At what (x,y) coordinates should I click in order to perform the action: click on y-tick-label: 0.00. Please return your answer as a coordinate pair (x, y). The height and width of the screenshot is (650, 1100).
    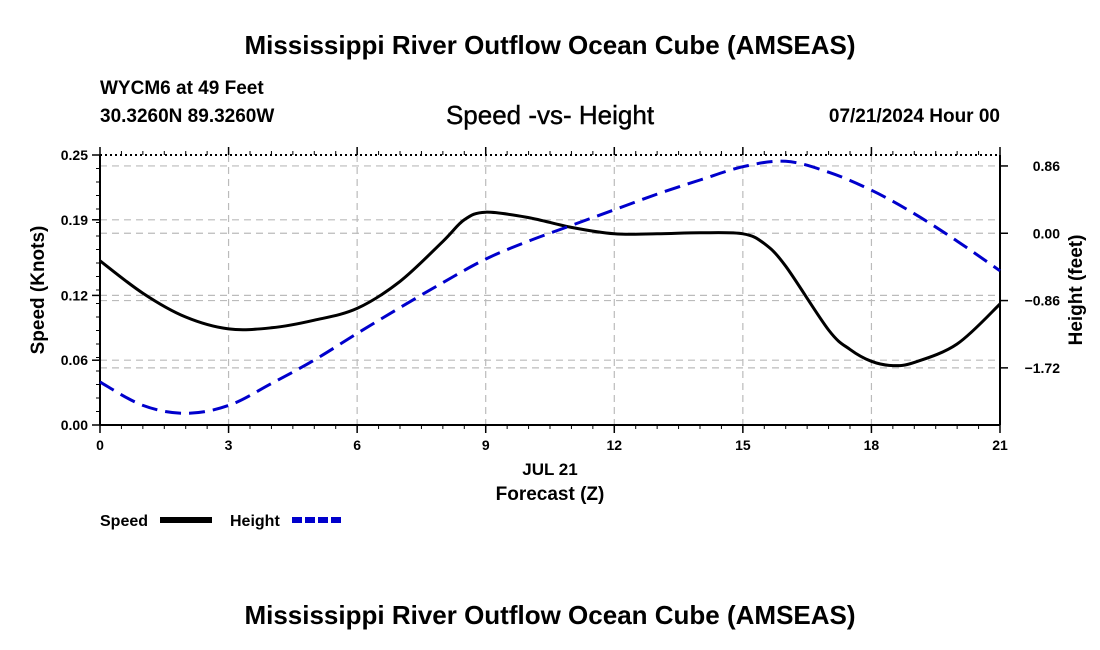
    Looking at the image, I should click on (74, 425).